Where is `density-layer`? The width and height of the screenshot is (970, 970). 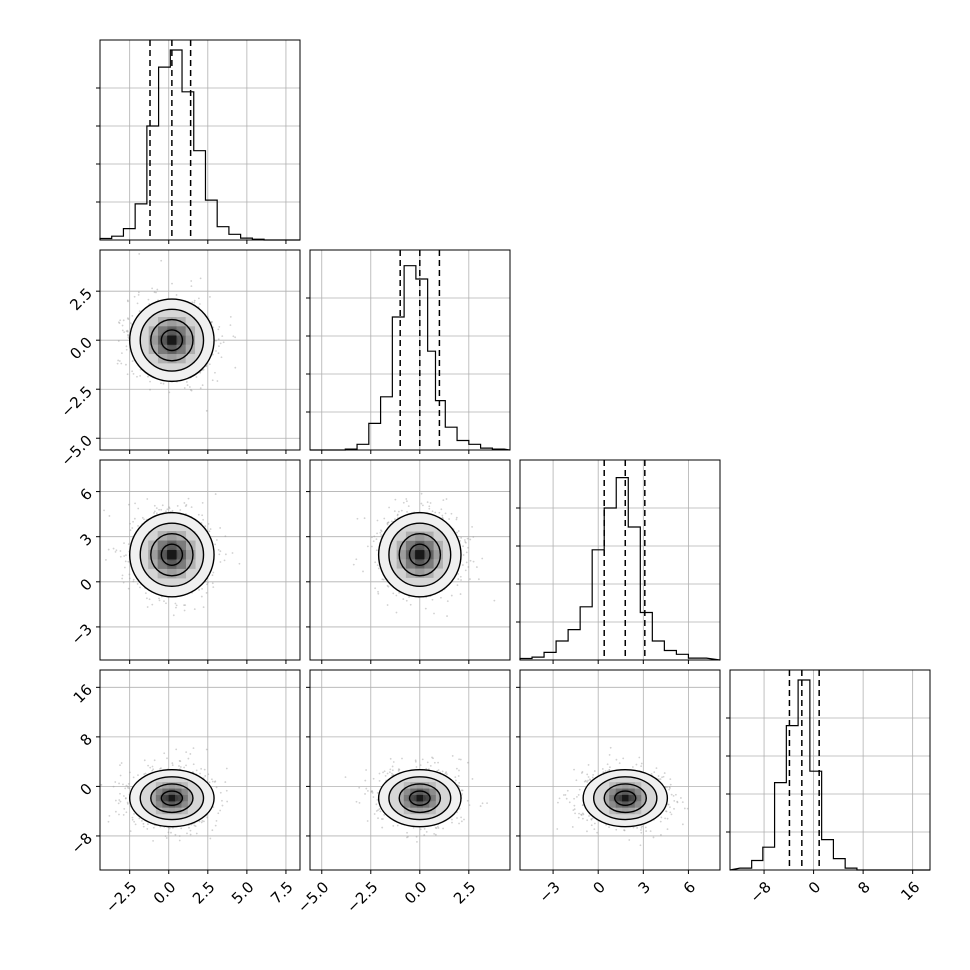 density-layer is located at coordinates (164, 794).